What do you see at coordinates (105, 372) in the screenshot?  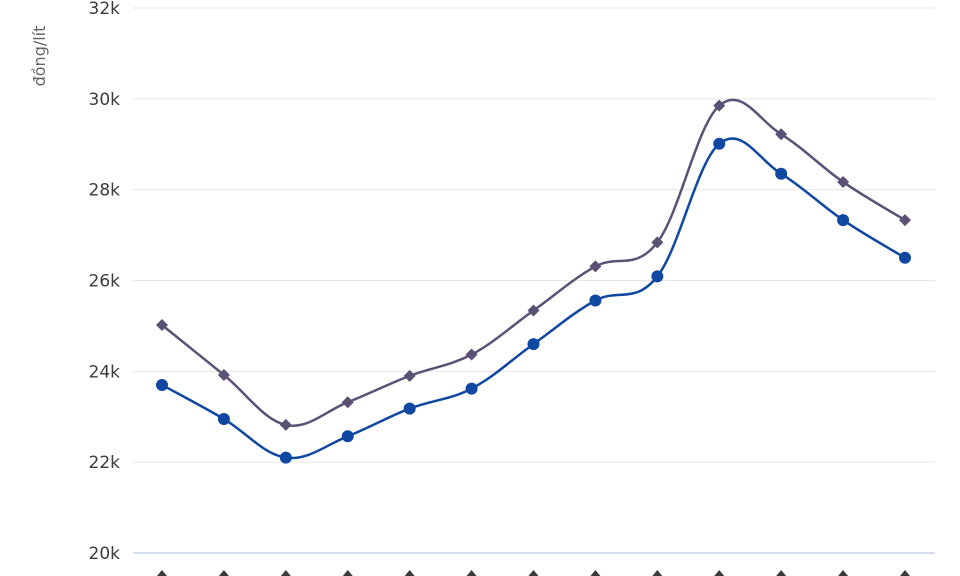 I see `y-tick-label: 24k` at bounding box center [105, 372].